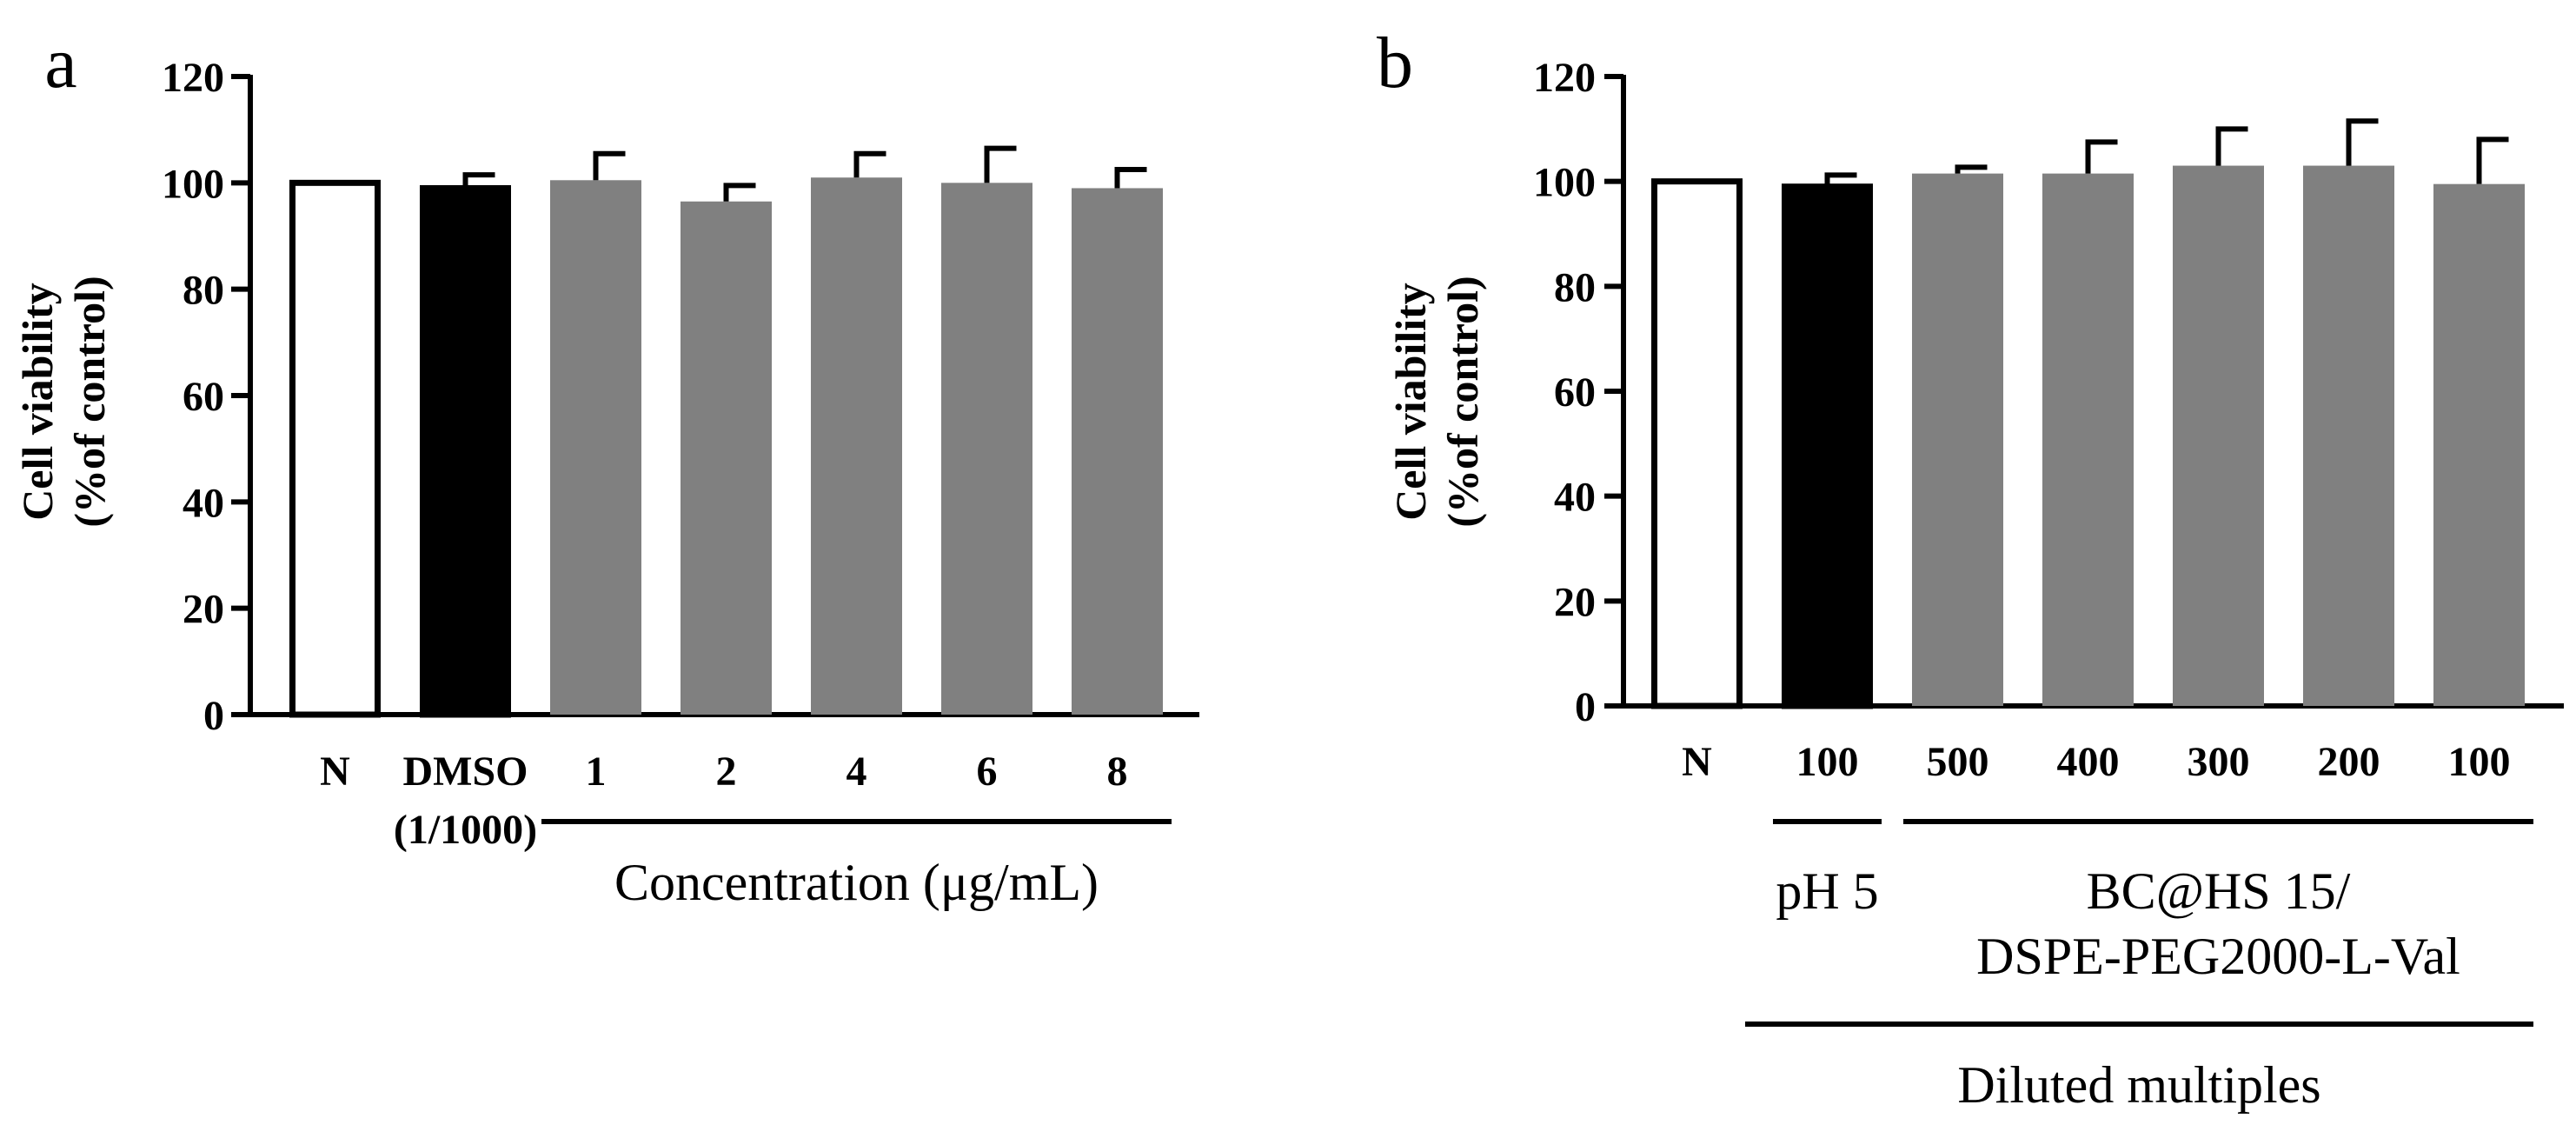  What do you see at coordinates (37, 402) in the screenshot?
I see `panel-a-y-label-line1: Cell viability` at bounding box center [37, 402].